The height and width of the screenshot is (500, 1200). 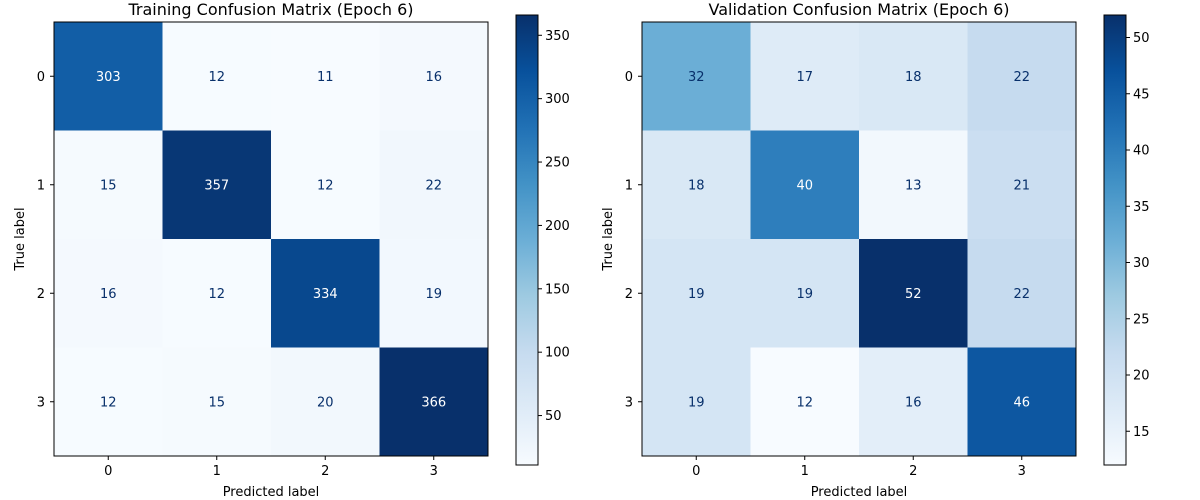 What do you see at coordinates (1141, 376) in the screenshot?
I see `colorbar-tick-label: 20` at bounding box center [1141, 376].